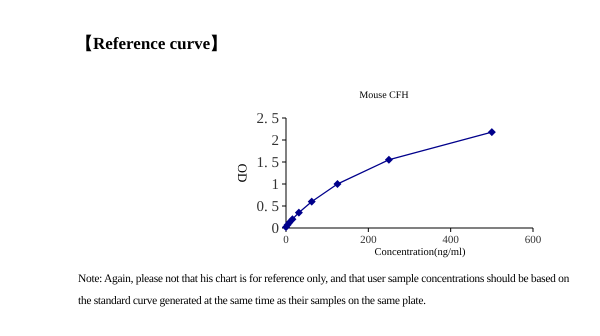 Image resolution: width=600 pixels, height=336 pixels. What do you see at coordinates (267, 207) in the screenshot?
I see `y-tick-label: 0. 5` at bounding box center [267, 207].